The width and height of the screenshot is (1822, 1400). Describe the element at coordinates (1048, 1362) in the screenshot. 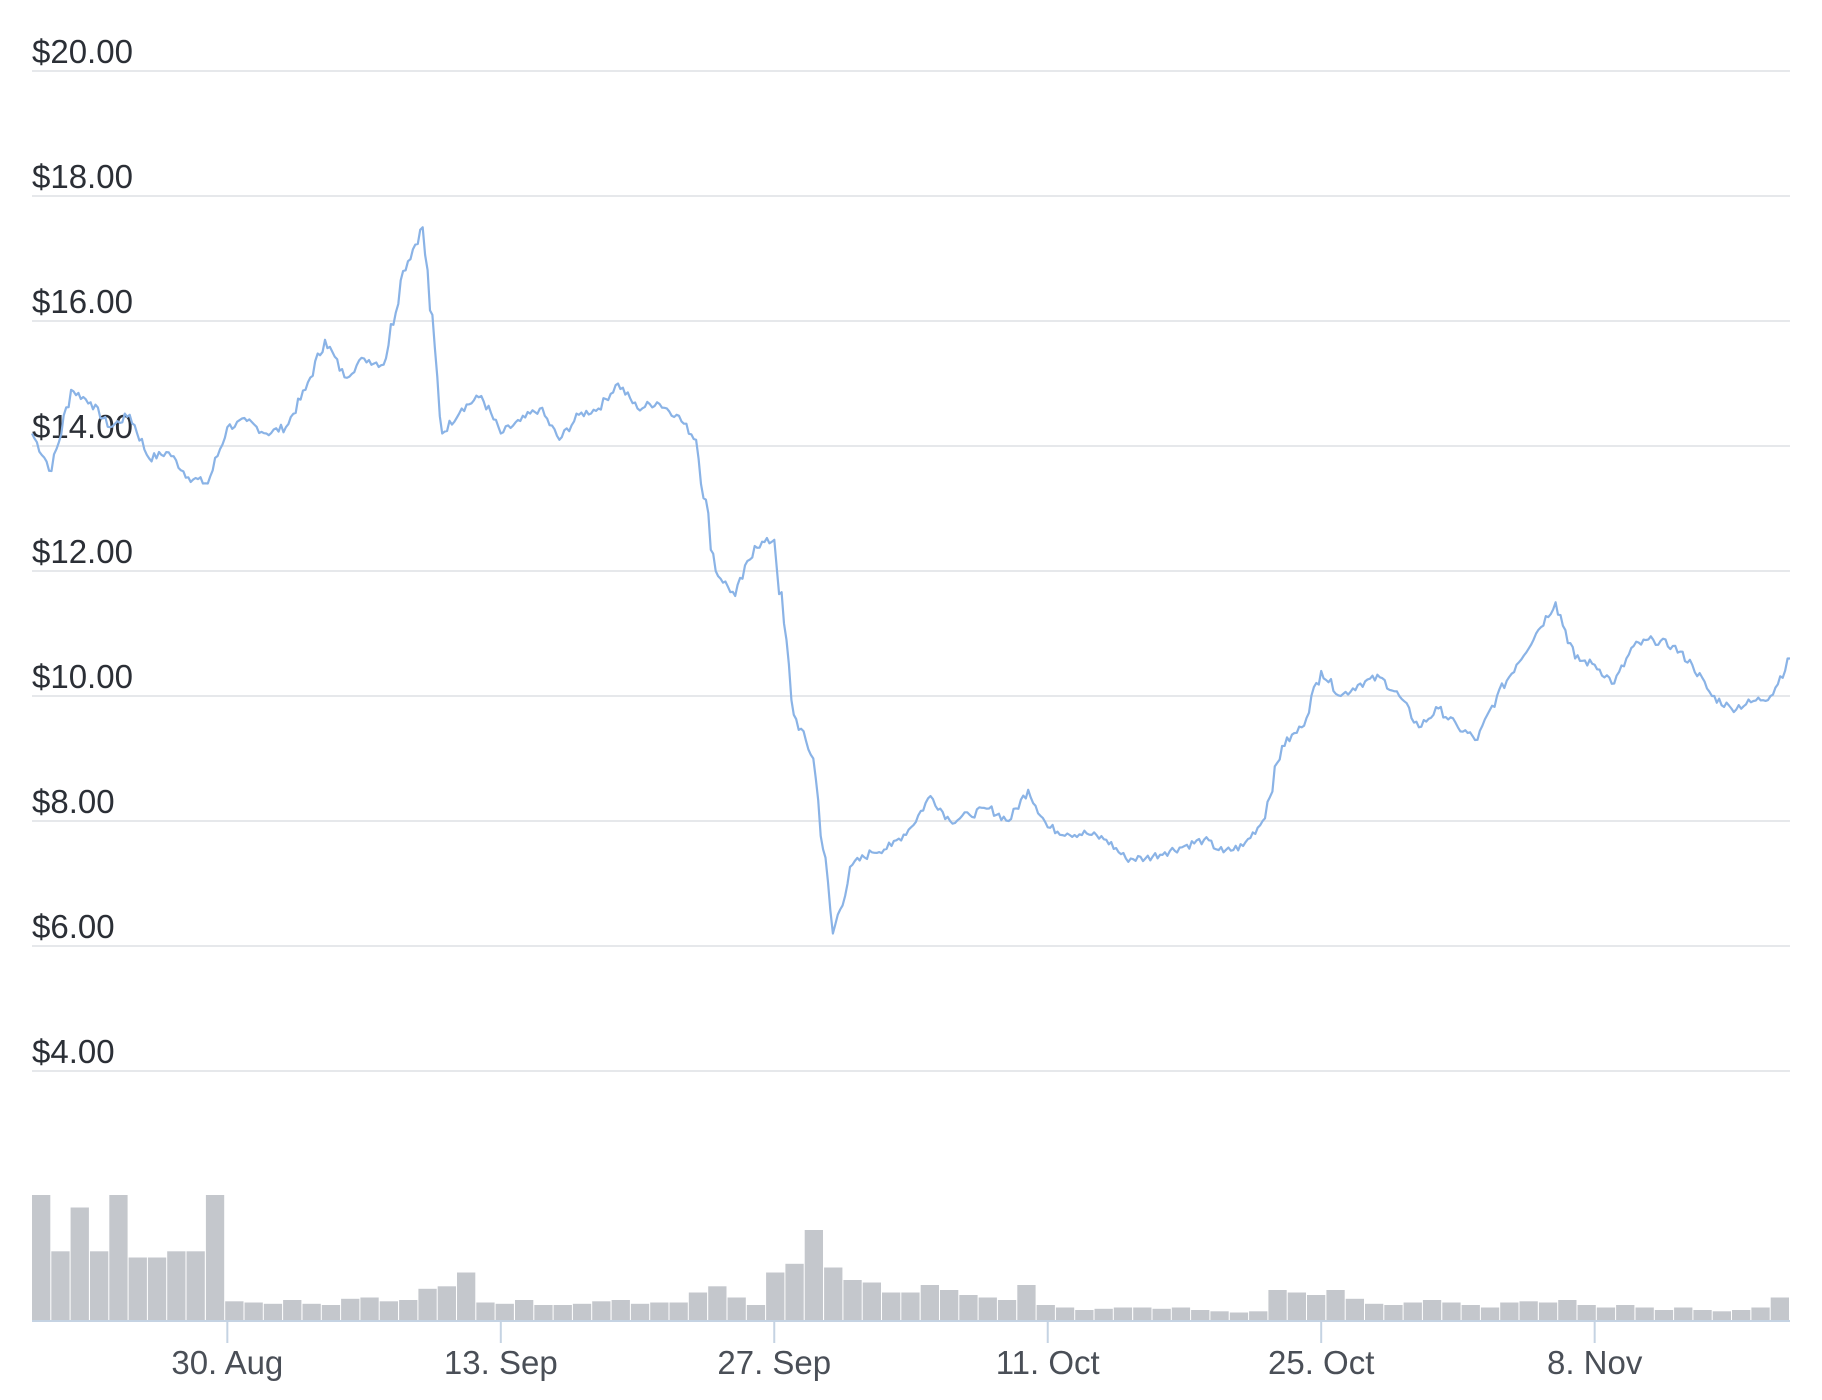

I see `x-tick-label: 11. Oct` at that location.